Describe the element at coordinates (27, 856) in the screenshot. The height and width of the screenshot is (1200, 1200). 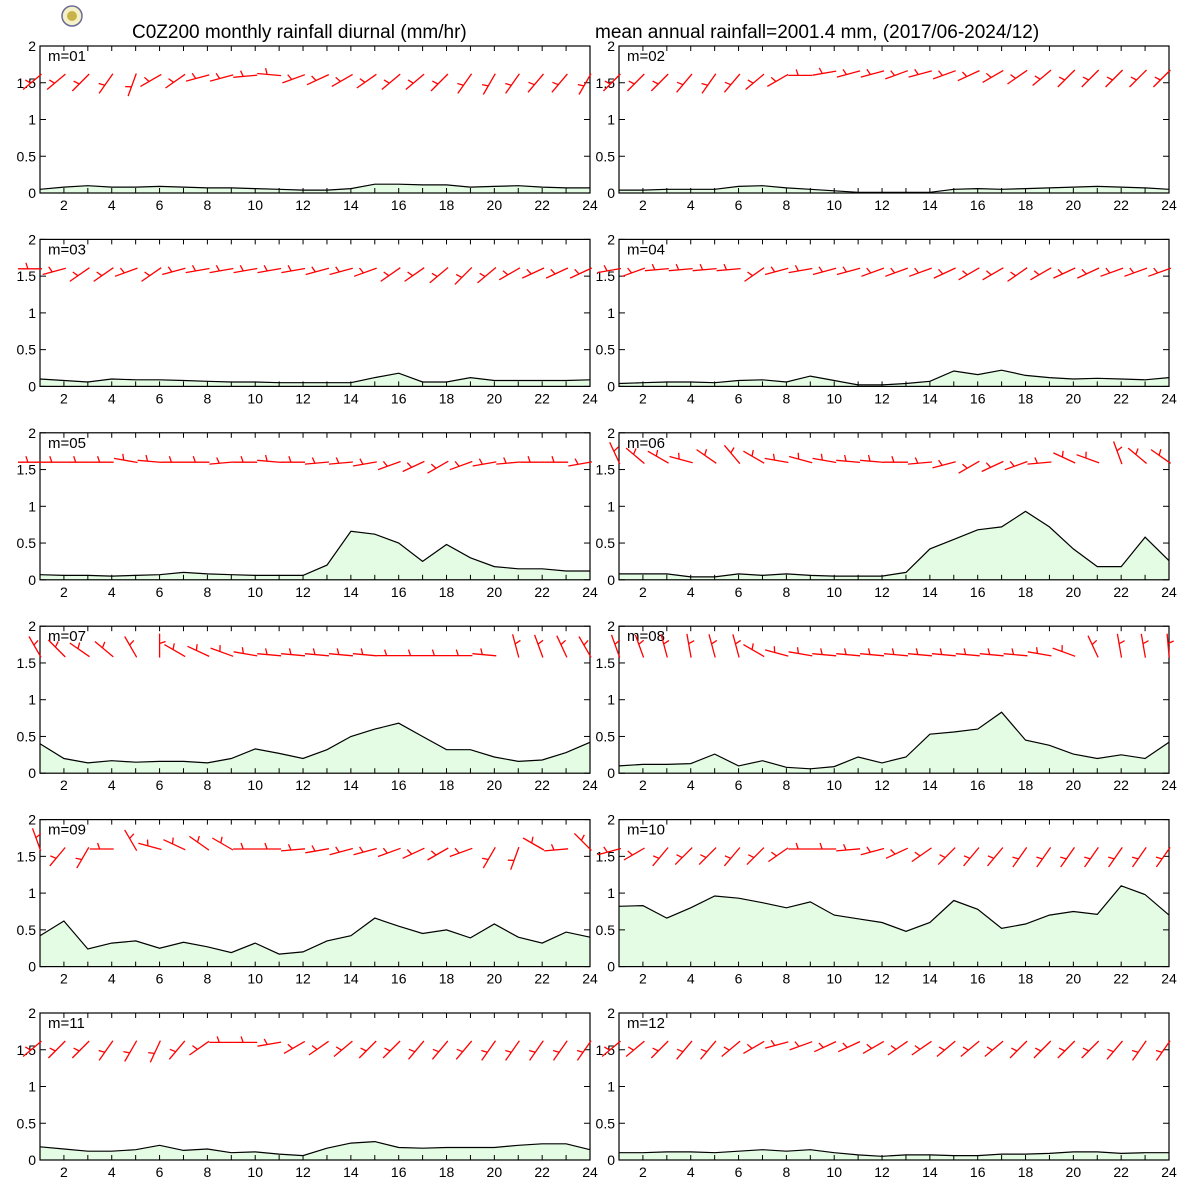
I see `y-tick-label: 1.5` at that location.